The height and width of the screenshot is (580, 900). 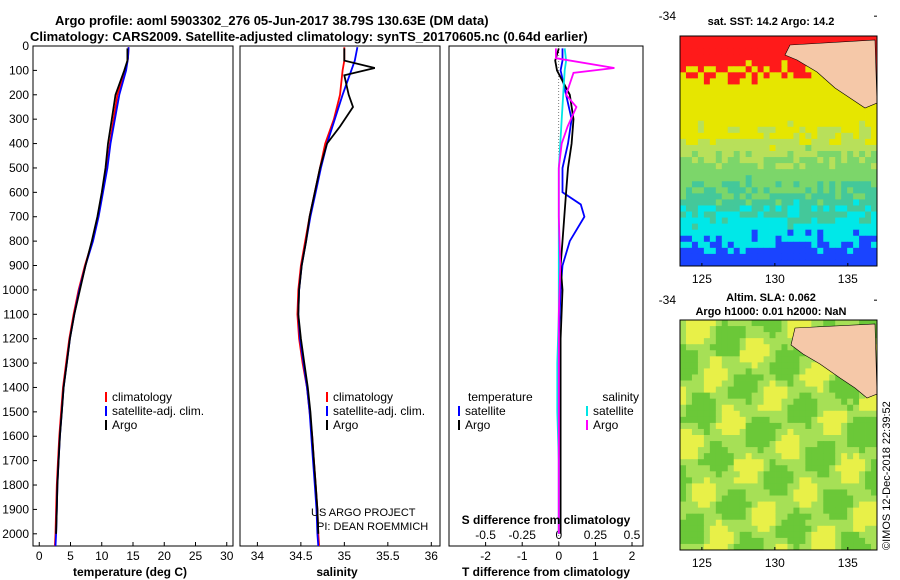 I want to click on depth-tick-label: 0, so click(x=25, y=46).